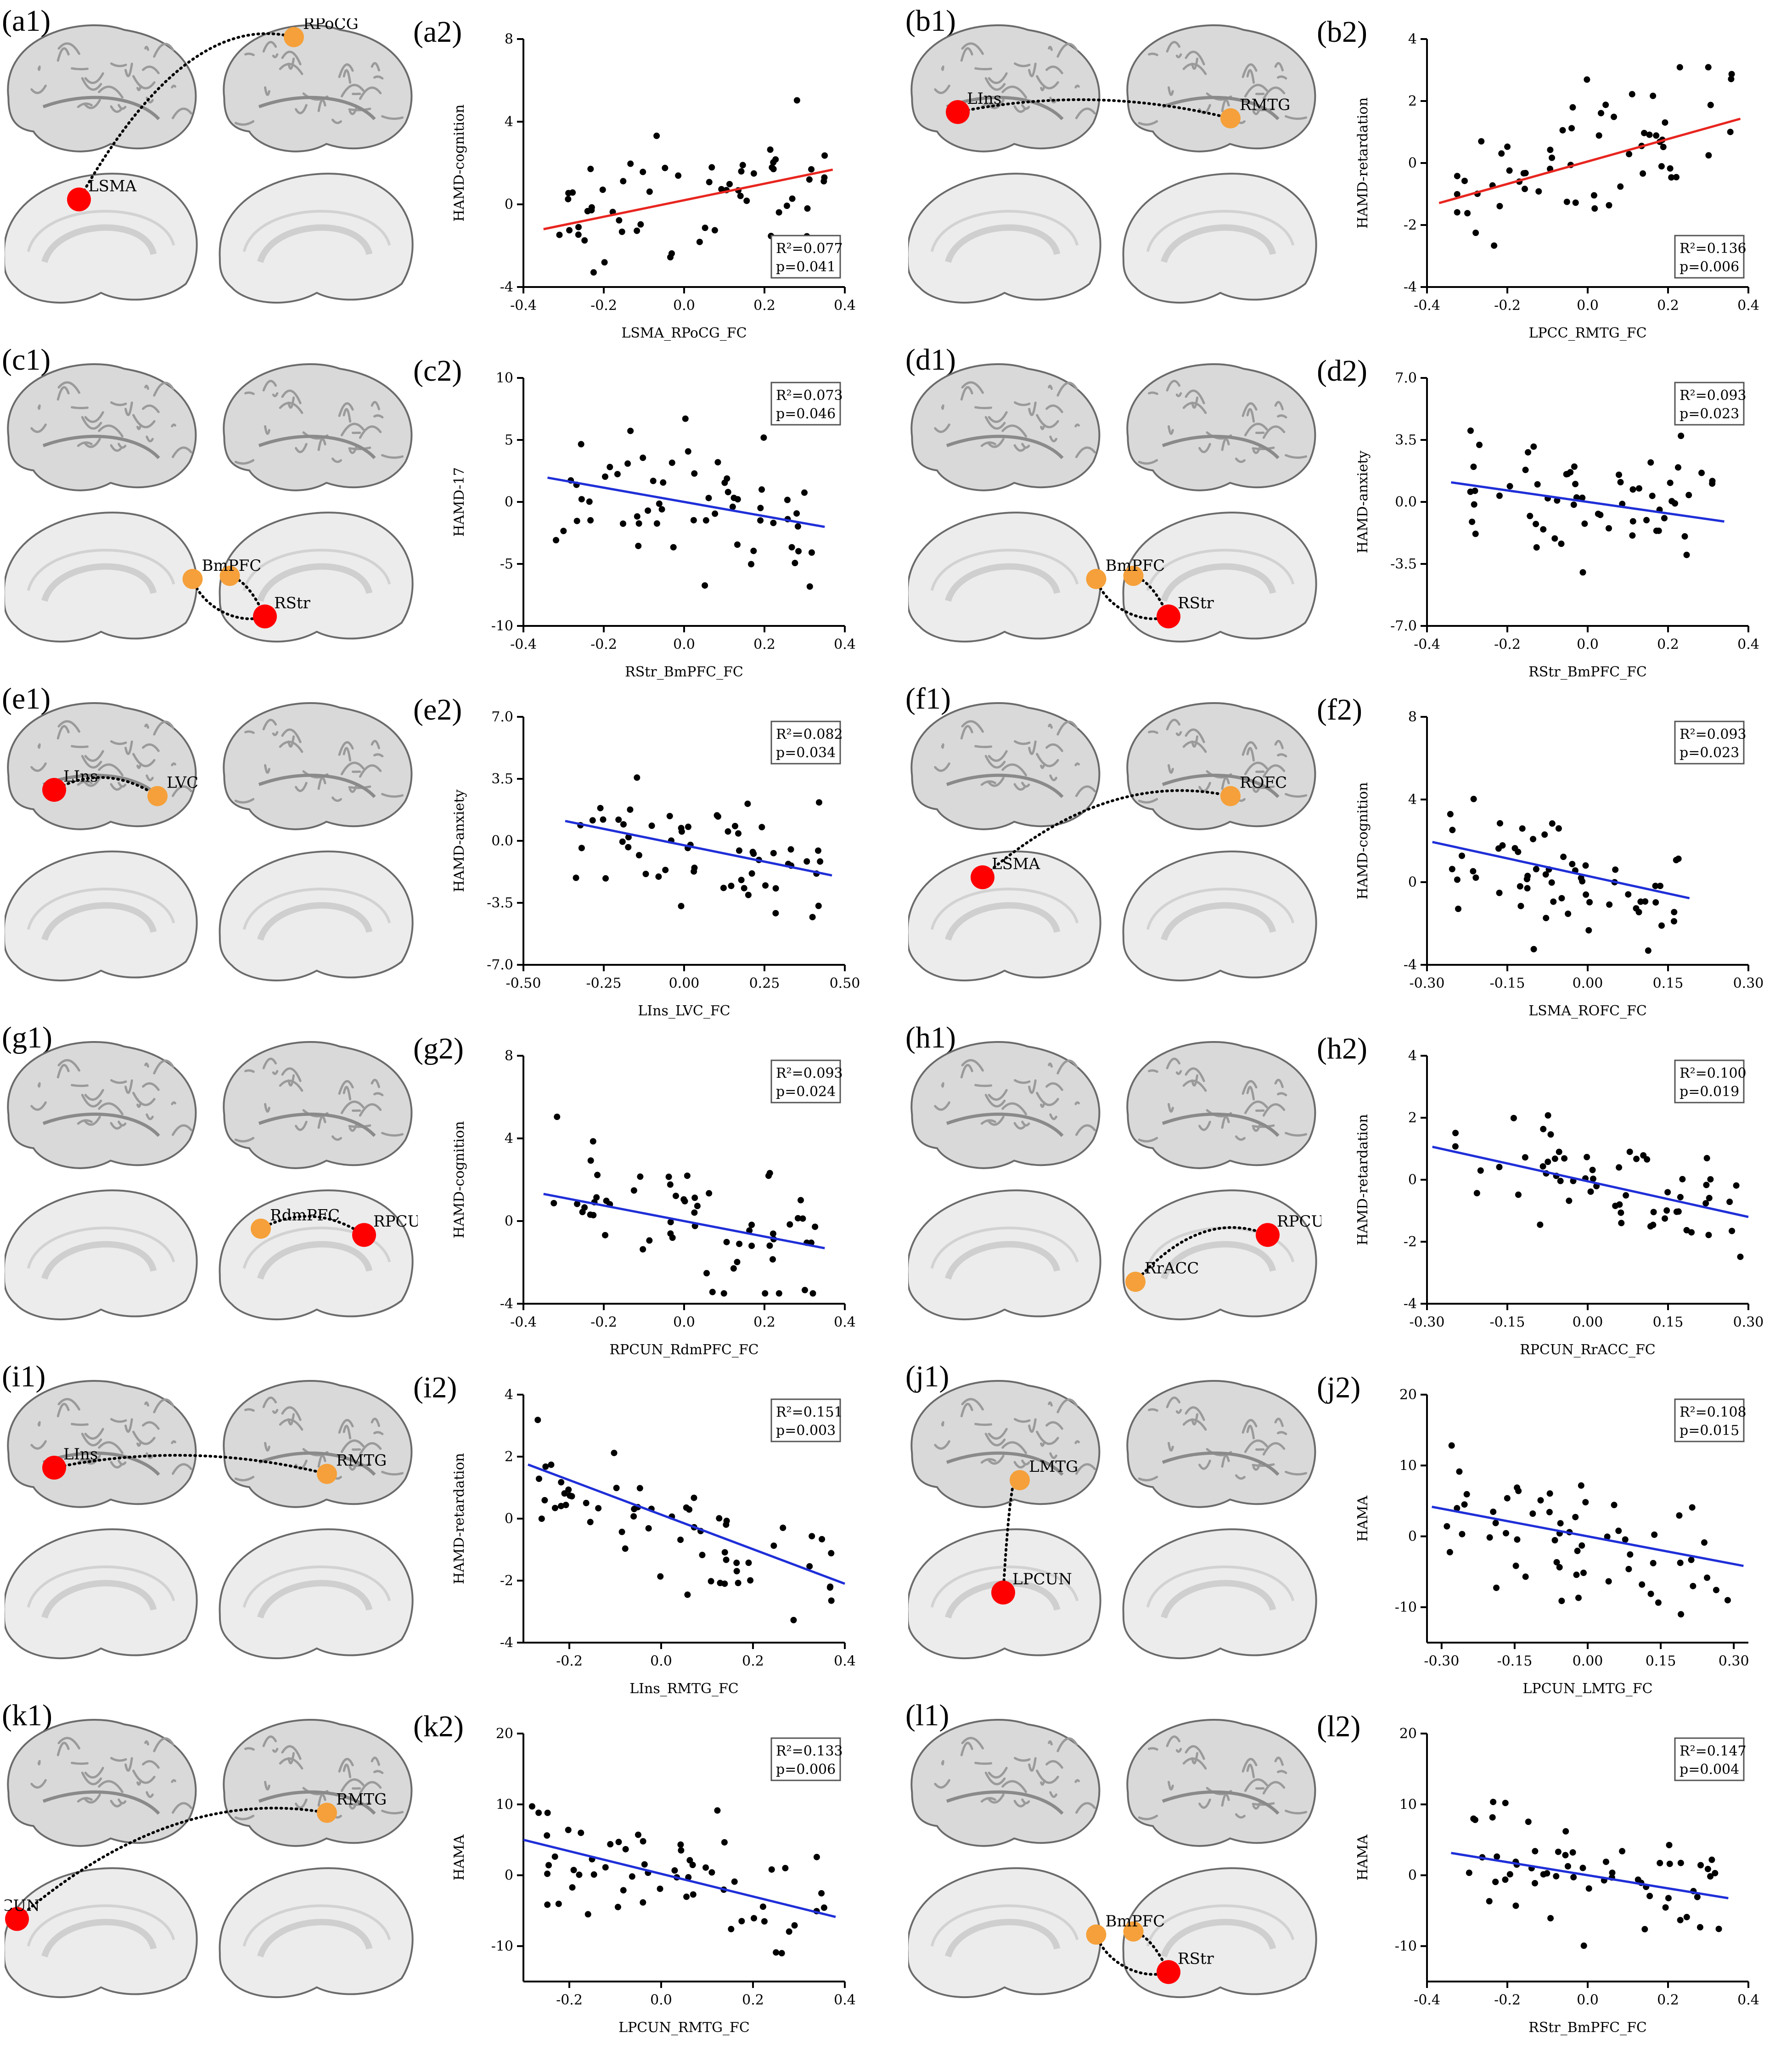 The image size is (1792, 2055). What do you see at coordinates (809, 1073) in the screenshot?
I see `r-squared-value: R²=0.093` at bounding box center [809, 1073].